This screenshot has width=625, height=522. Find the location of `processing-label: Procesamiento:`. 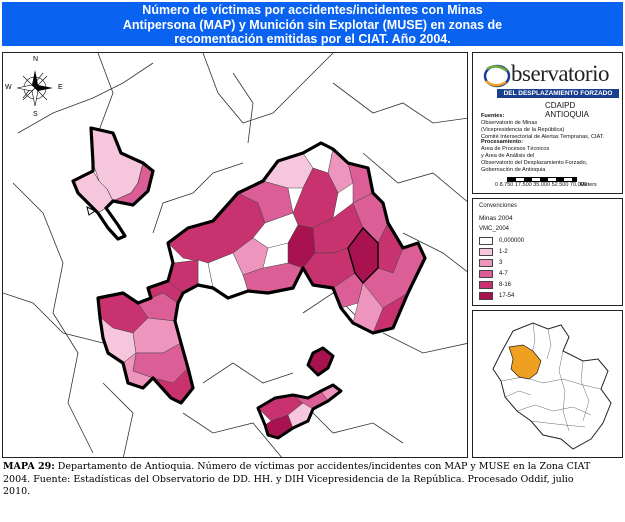

processing-label: Procesamiento: is located at coordinates (502, 142).